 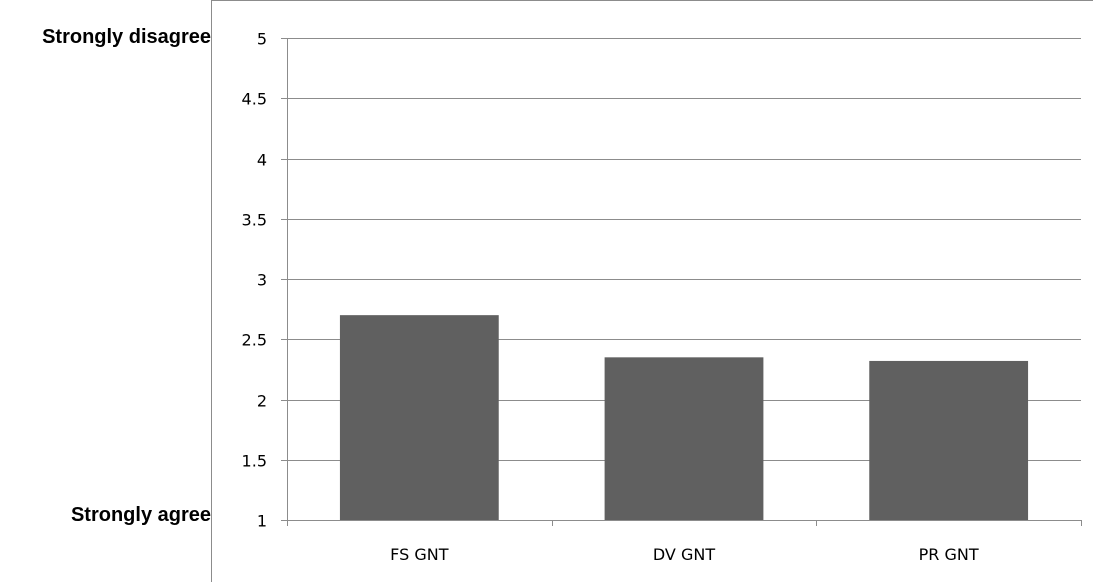 I want to click on y-tick-label: 1, so click(x=262, y=521).